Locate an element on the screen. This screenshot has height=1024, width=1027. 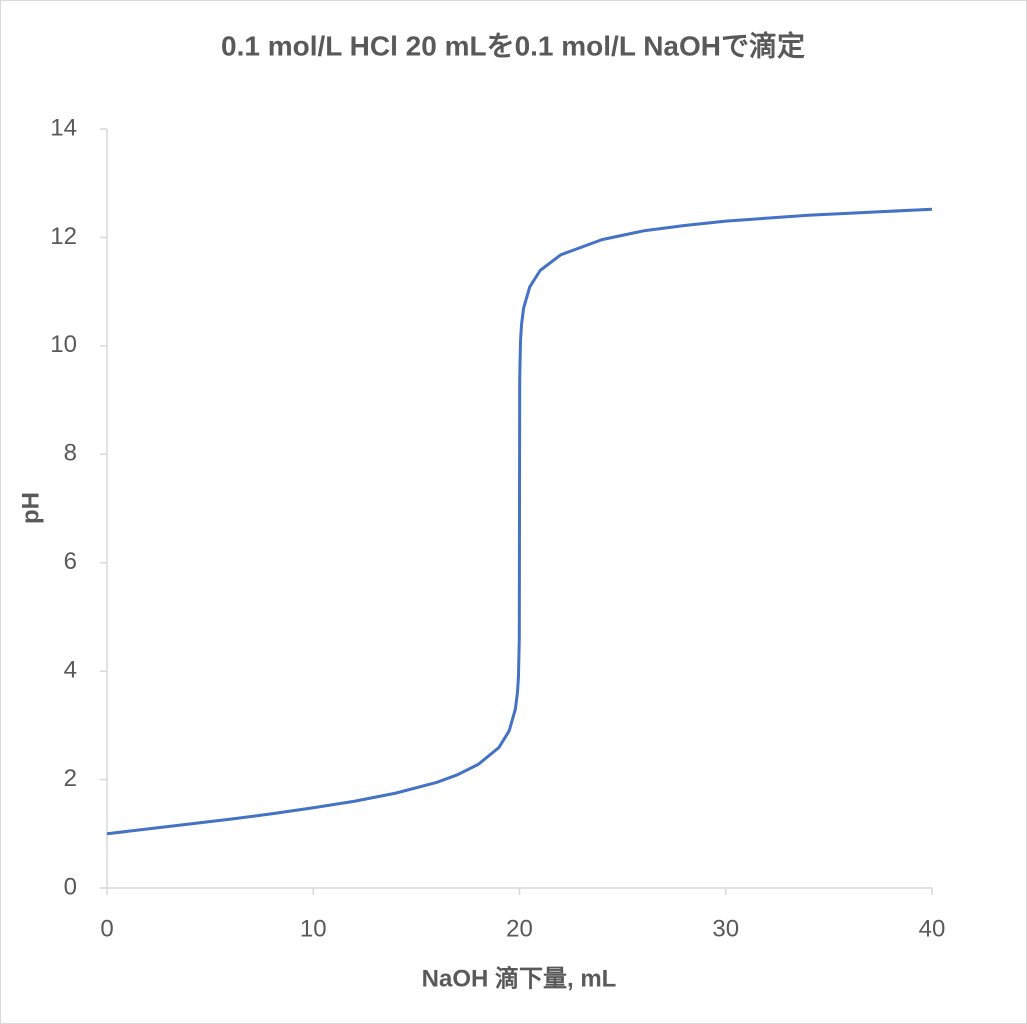
y-tick-label: 2 is located at coordinates (70, 778).